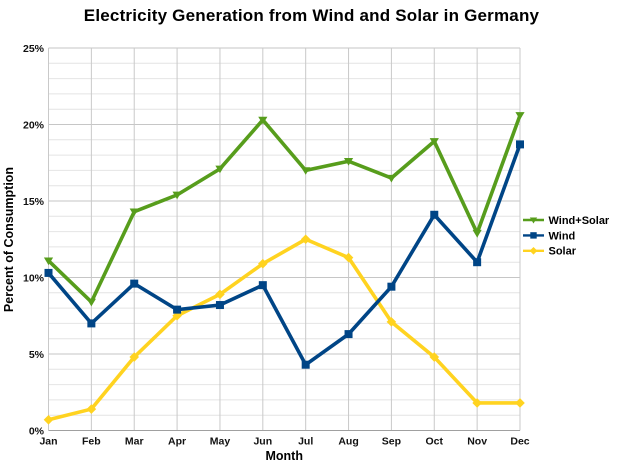 The height and width of the screenshot is (467, 623). What do you see at coordinates (519, 442) in the screenshot?
I see `x-tick-label: Dec` at bounding box center [519, 442].